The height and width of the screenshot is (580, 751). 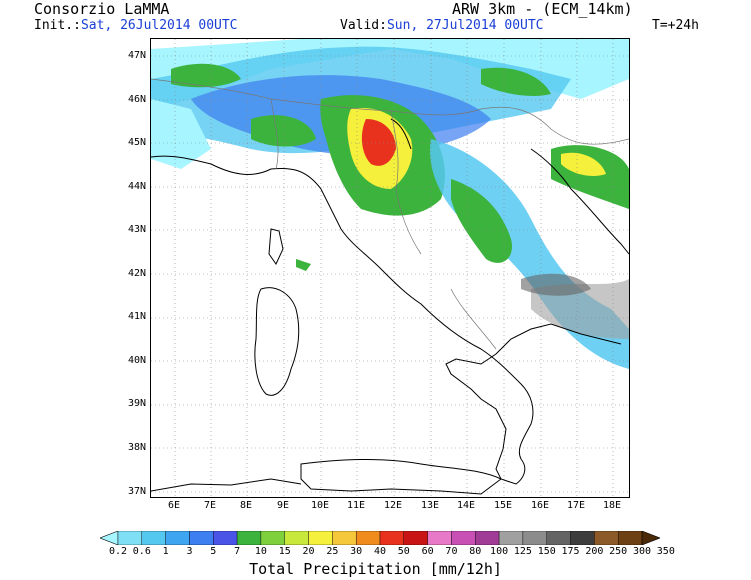 What do you see at coordinates (540, 505) in the screenshot?
I see `lon-label: 16E` at bounding box center [540, 505].